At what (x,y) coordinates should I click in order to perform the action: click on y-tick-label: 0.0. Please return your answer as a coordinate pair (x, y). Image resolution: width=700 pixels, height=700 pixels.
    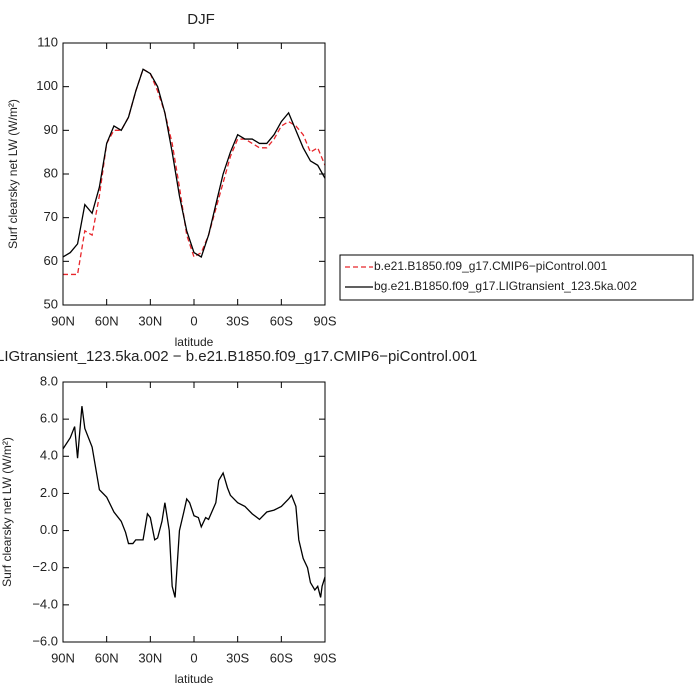
    Looking at the image, I should click on (49, 529).